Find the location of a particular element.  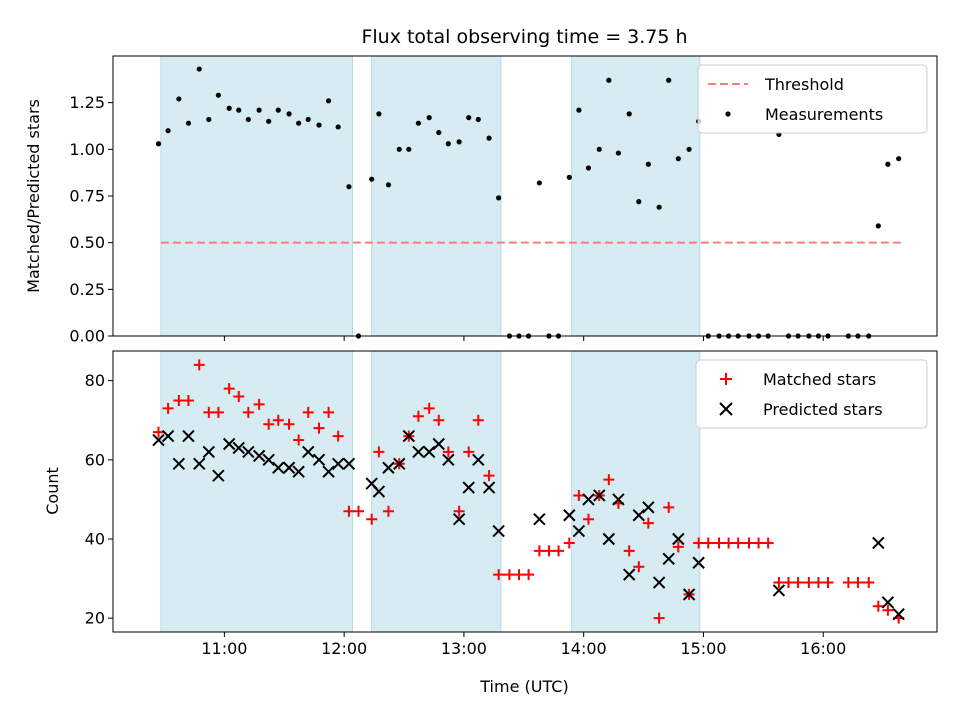

y-tick-label: 20 is located at coordinates (95, 618).